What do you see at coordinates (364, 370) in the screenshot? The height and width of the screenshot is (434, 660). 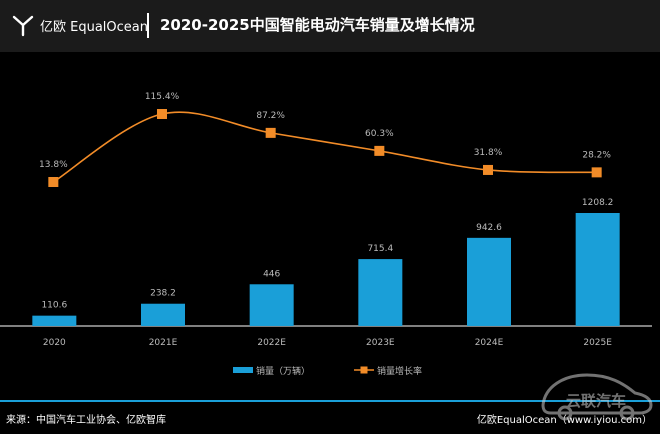 I see `legend-line-marker` at bounding box center [364, 370].